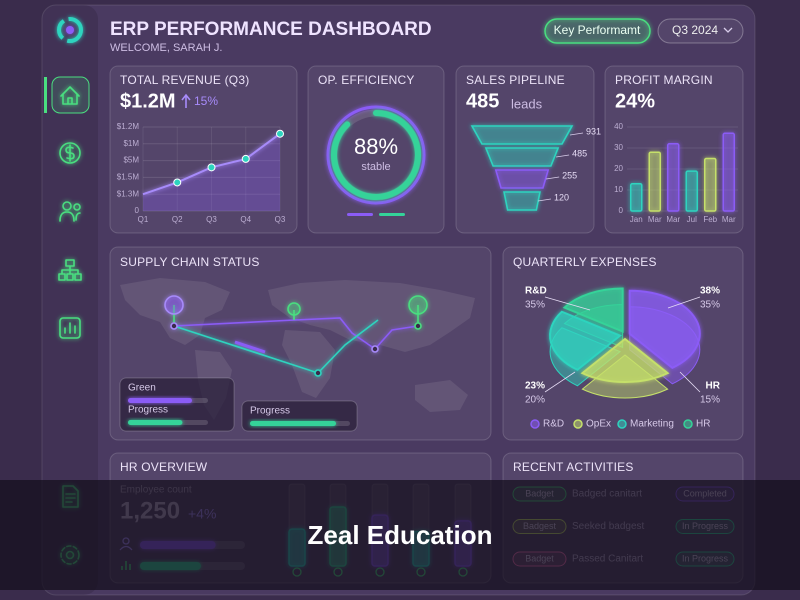 The width and height of the screenshot is (800, 600). What do you see at coordinates (536, 291) in the screenshot?
I see `callout-label: R&D` at bounding box center [536, 291].